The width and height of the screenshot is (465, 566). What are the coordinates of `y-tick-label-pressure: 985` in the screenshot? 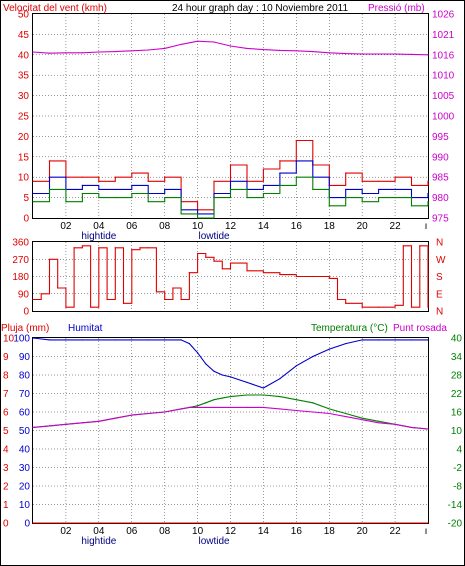 It's located at (440, 178).